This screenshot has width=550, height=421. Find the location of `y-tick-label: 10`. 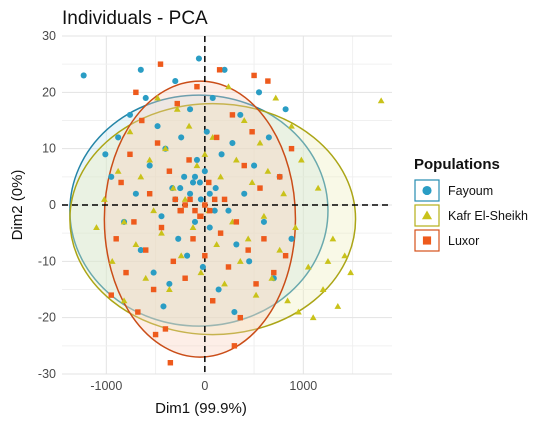

y-tick-label: 10 is located at coordinates (49, 149).